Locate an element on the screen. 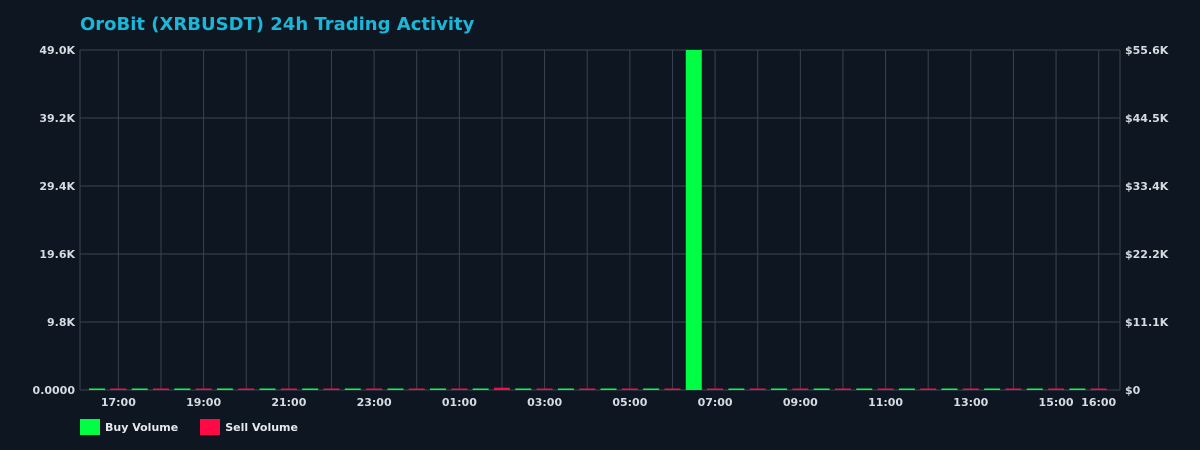 The image size is (1200, 450). x-tick-label: 19:00 is located at coordinates (203, 402).